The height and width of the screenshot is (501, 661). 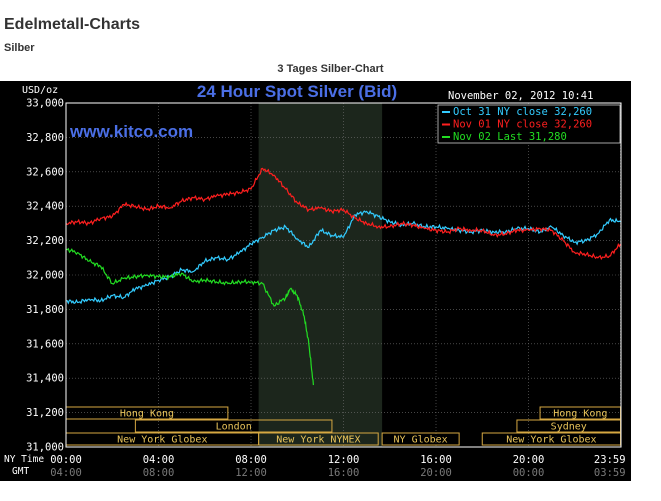 I want to click on y-tick-label: 31,600, so click(x=45, y=344).